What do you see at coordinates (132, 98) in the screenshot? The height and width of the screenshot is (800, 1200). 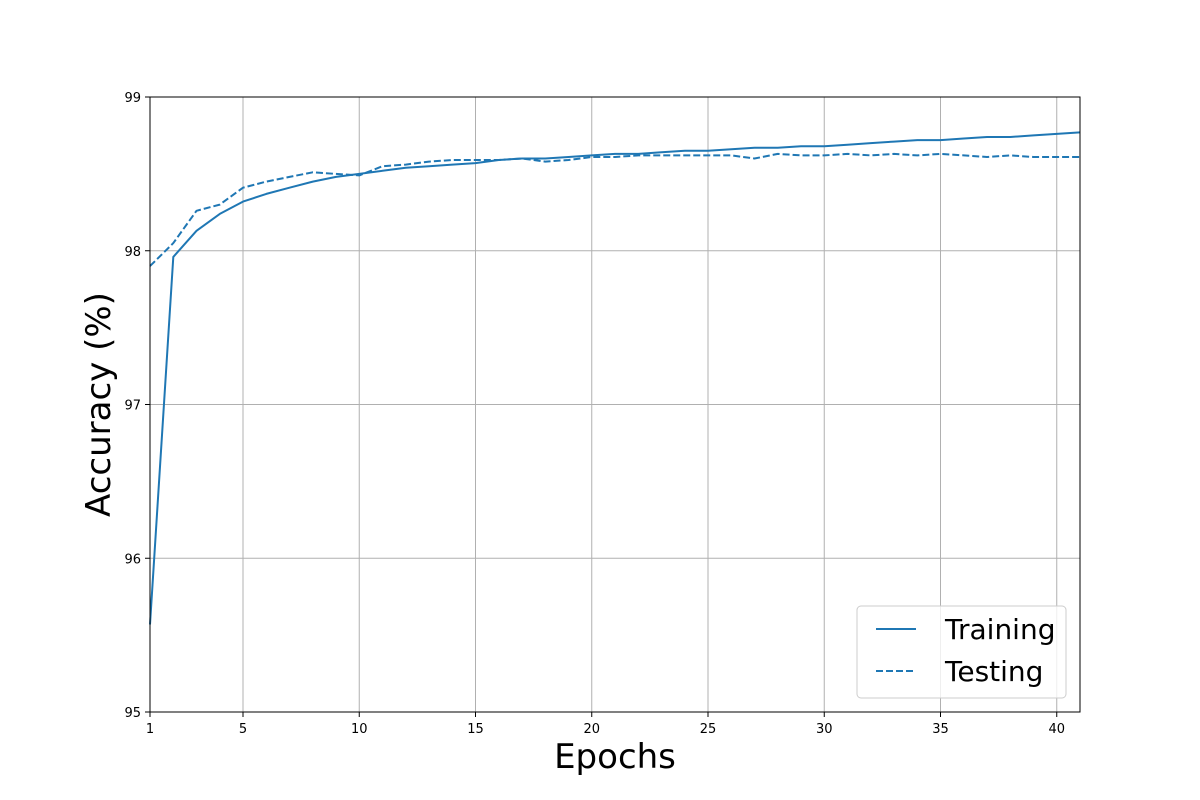 I see `y-tick-label: 99` at bounding box center [132, 98].